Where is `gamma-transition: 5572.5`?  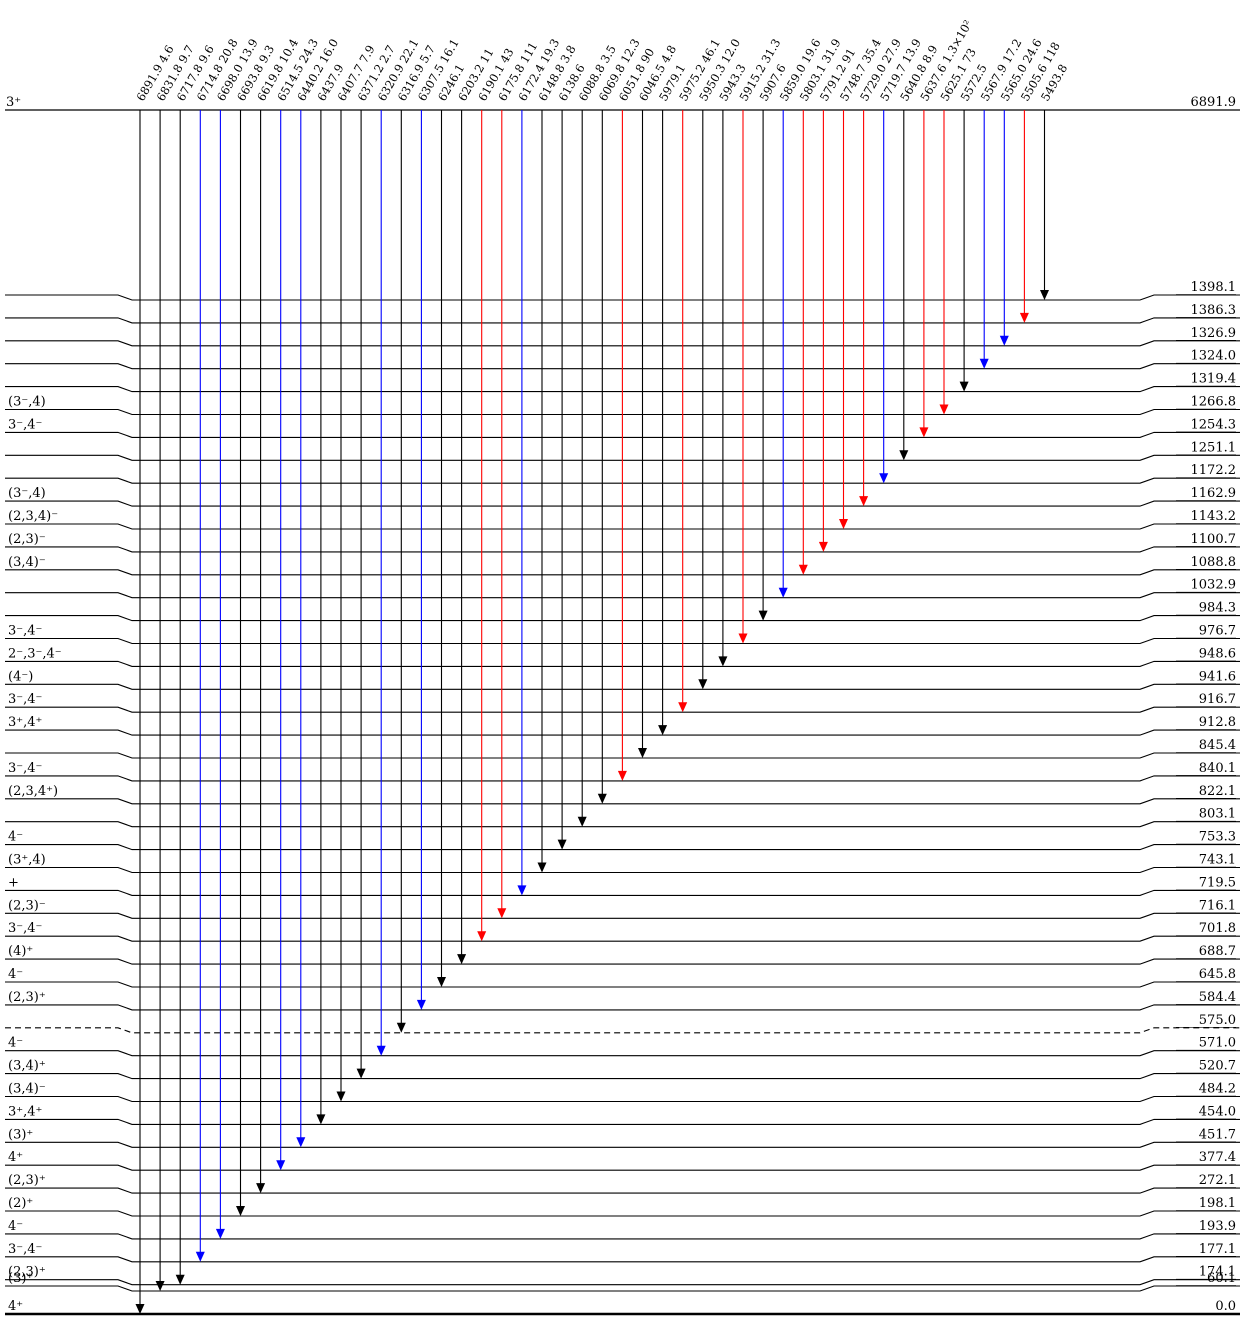 gamma-transition: 5572.5 is located at coordinates (974, 227).